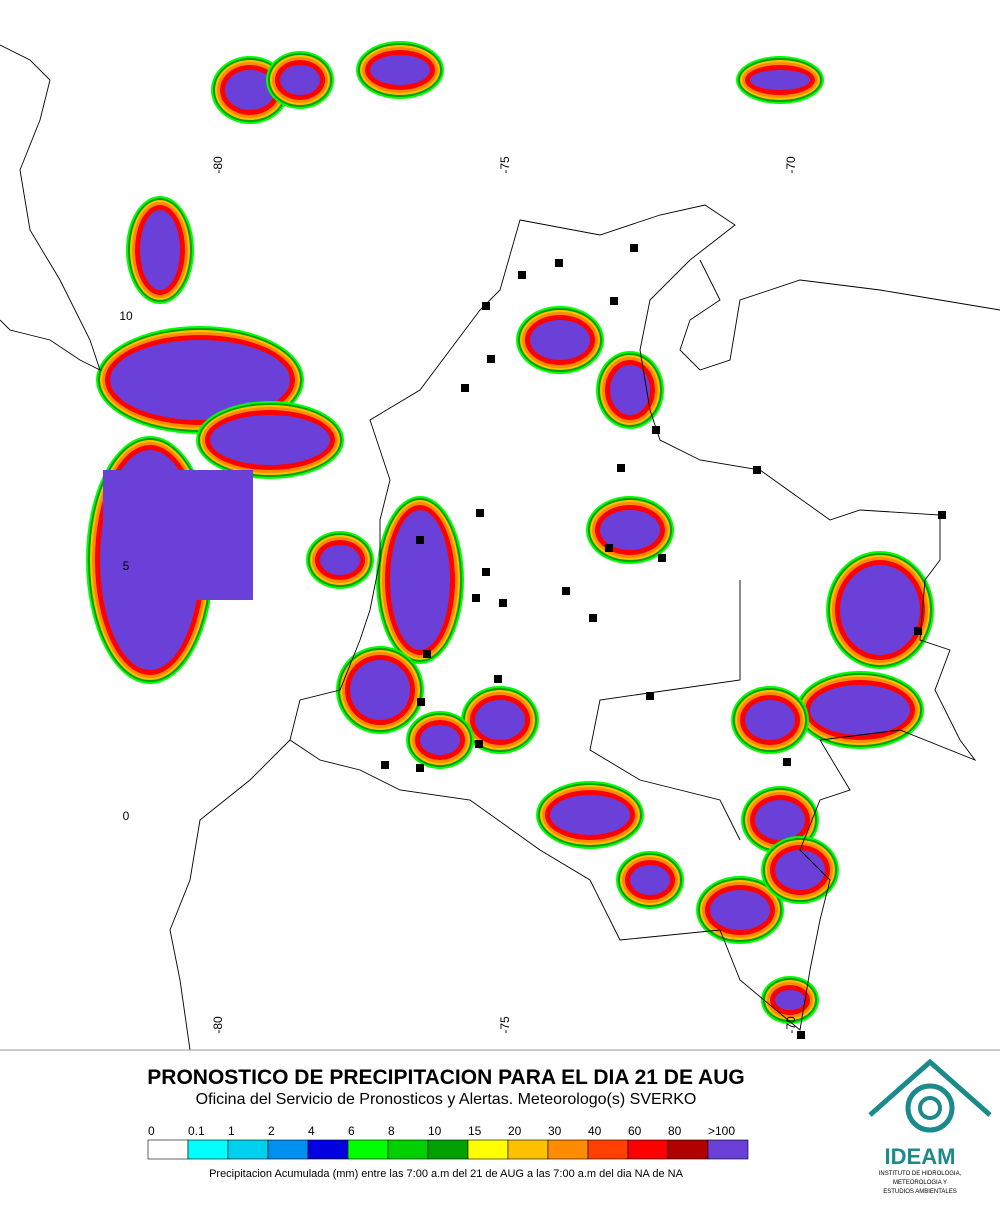 The width and height of the screenshot is (1000, 1205). What do you see at coordinates (391, 1131) in the screenshot?
I see `legend-label: 8` at bounding box center [391, 1131].